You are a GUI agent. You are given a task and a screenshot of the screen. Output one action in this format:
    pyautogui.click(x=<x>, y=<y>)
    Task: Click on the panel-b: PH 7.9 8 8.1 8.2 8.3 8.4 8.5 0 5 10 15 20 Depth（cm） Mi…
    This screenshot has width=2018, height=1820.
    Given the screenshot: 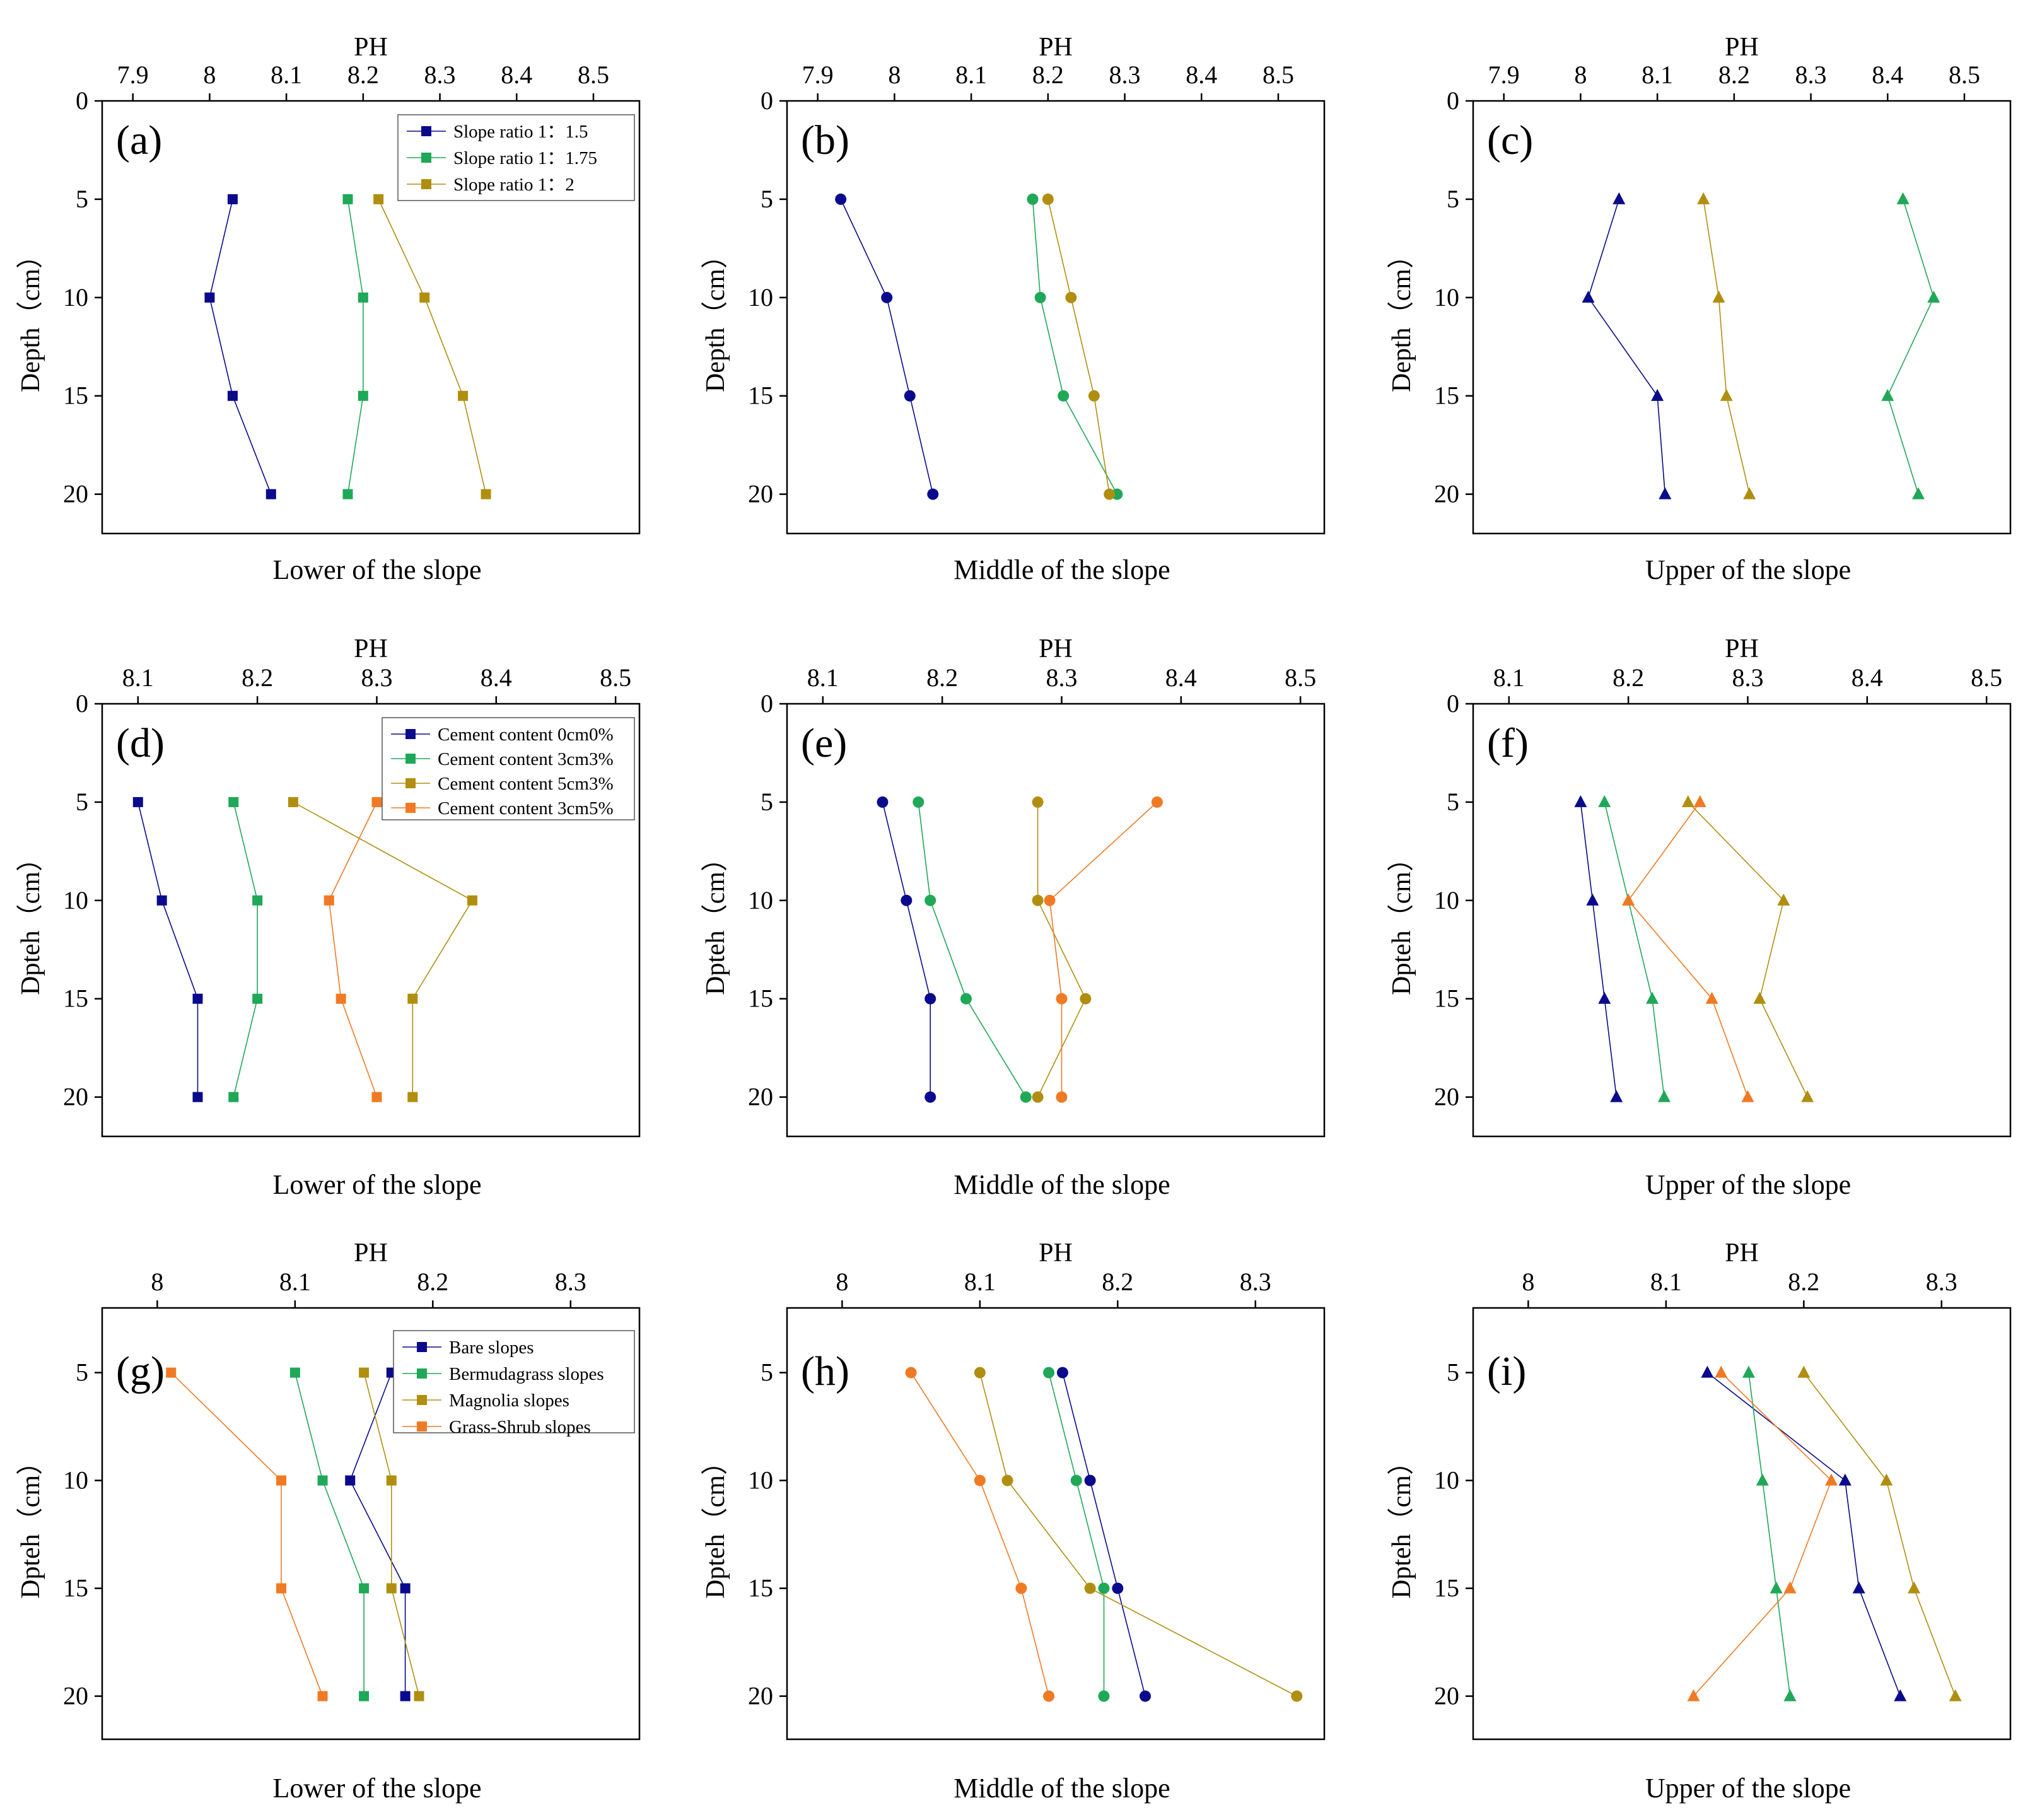 What is the action you would take?
    pyautogui.click(x=1013, y=309)
    